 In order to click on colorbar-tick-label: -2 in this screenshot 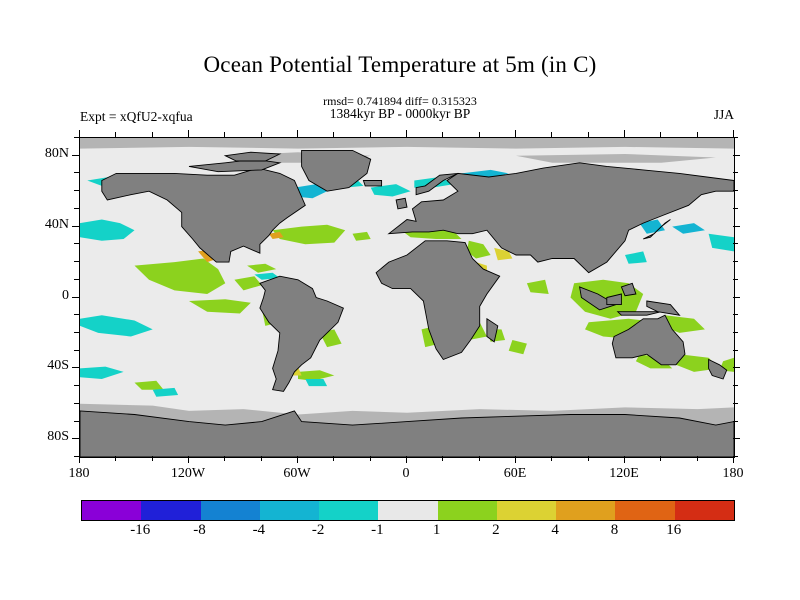, I will do `click(318, 530)`.